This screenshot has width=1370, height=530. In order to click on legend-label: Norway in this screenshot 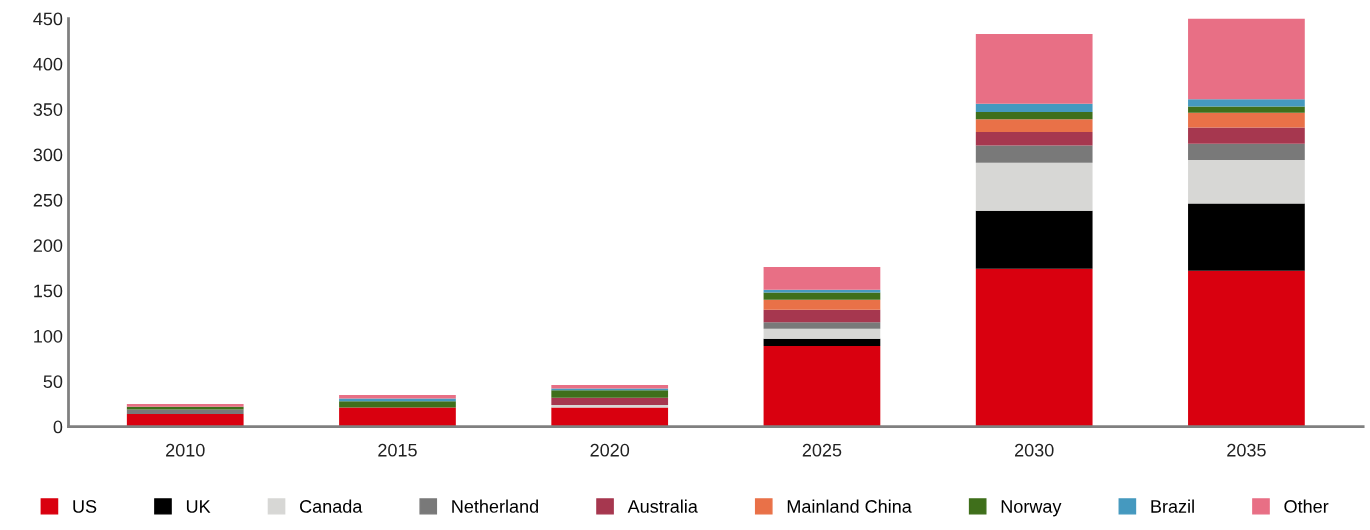, I will do `click(1031, 508)`.